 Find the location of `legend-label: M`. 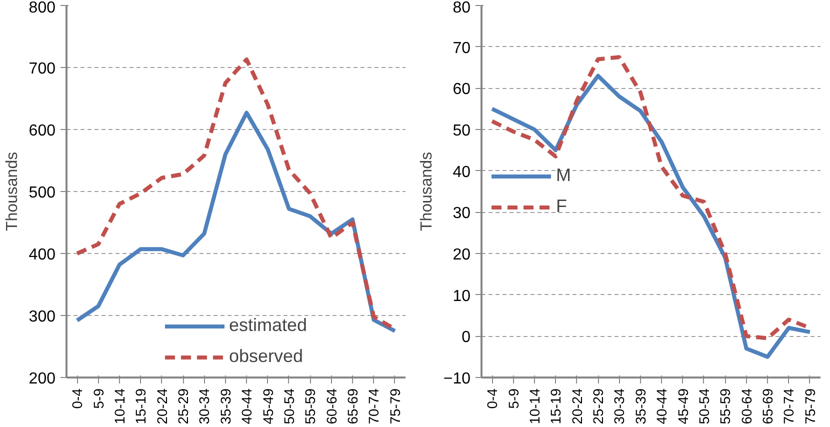

legend-label: M is located at coordinates (564, 175).